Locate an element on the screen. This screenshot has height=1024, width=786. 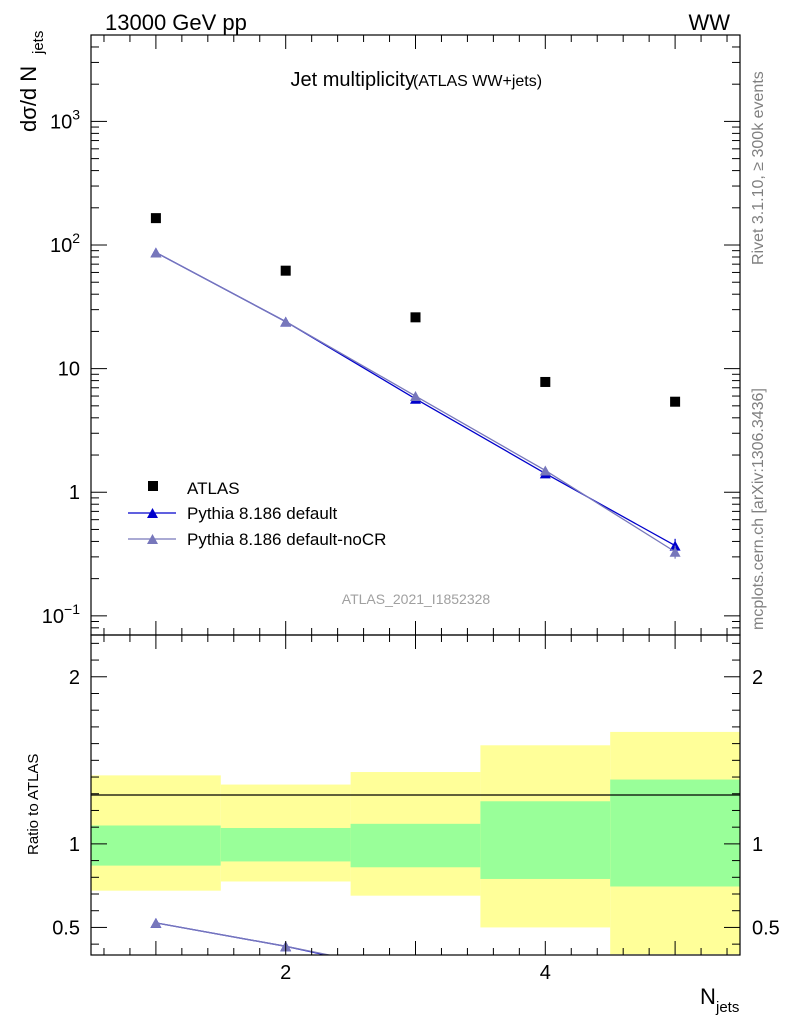
ratio-y-tick-label-right: 1 is located at coordinates (757, 845).